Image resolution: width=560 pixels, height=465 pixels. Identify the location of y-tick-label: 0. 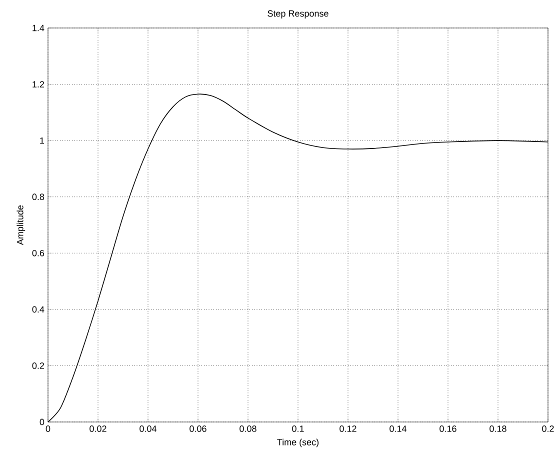
(42, 422).